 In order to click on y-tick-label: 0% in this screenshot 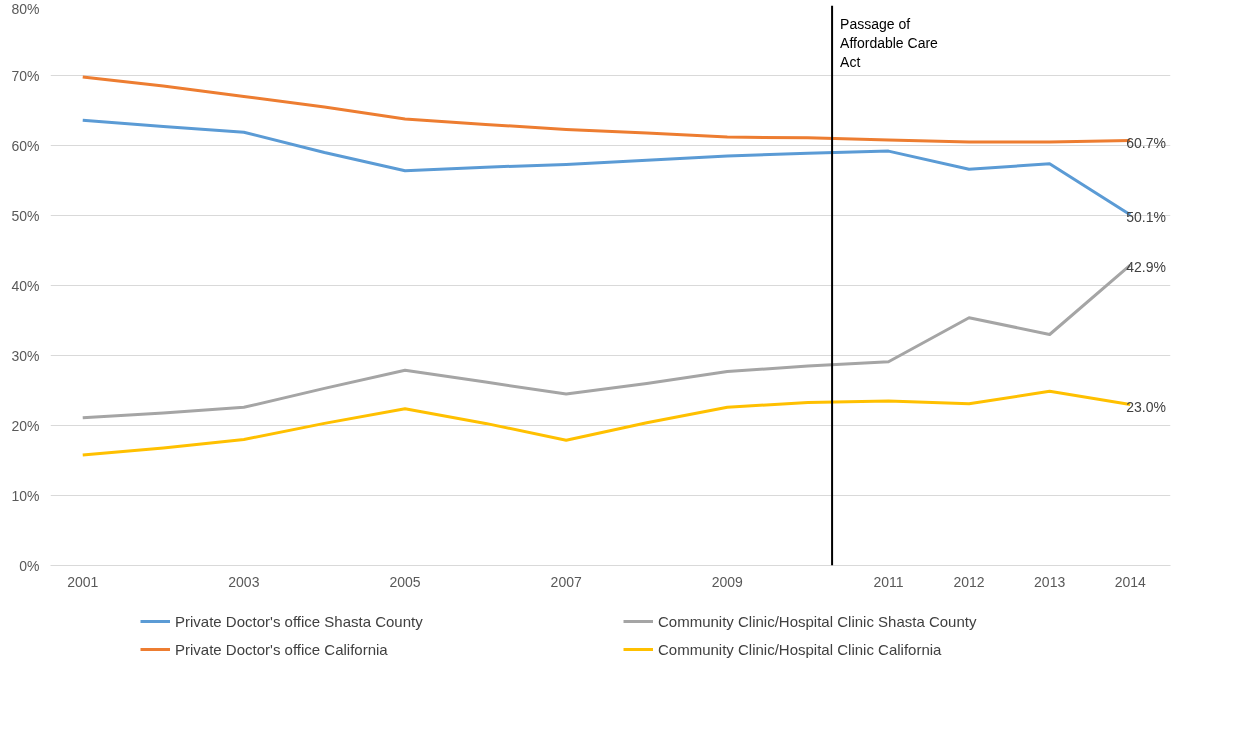, I will do `click(29, 565)`.